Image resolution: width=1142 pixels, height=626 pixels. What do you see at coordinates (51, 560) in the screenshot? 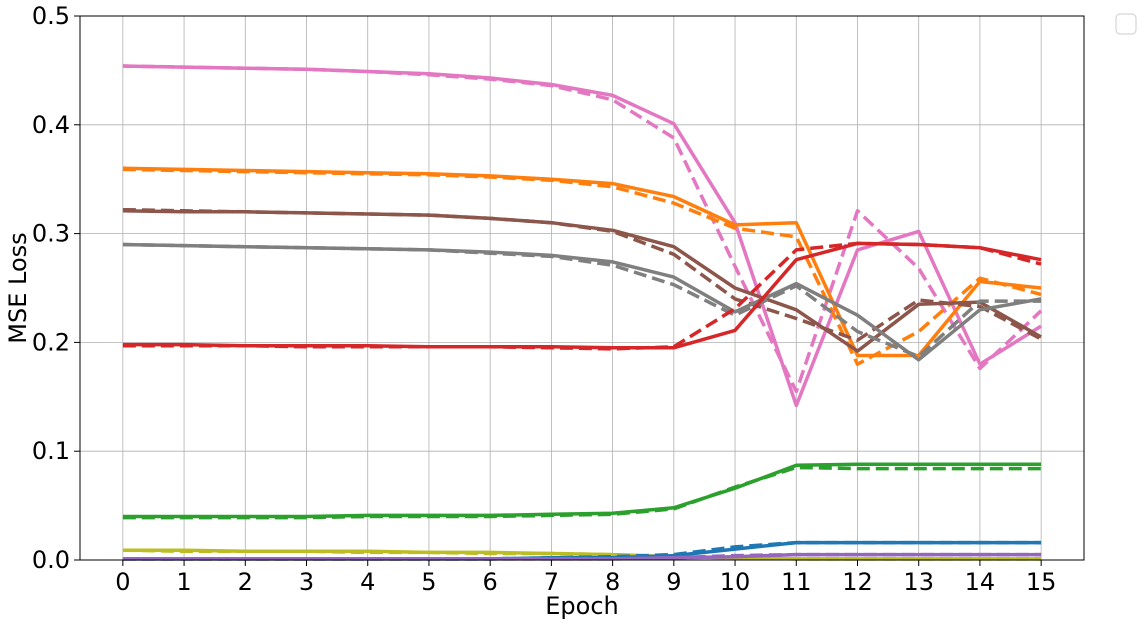
I see `y-tick-label: 0.0` at bounding box center [51, 560].